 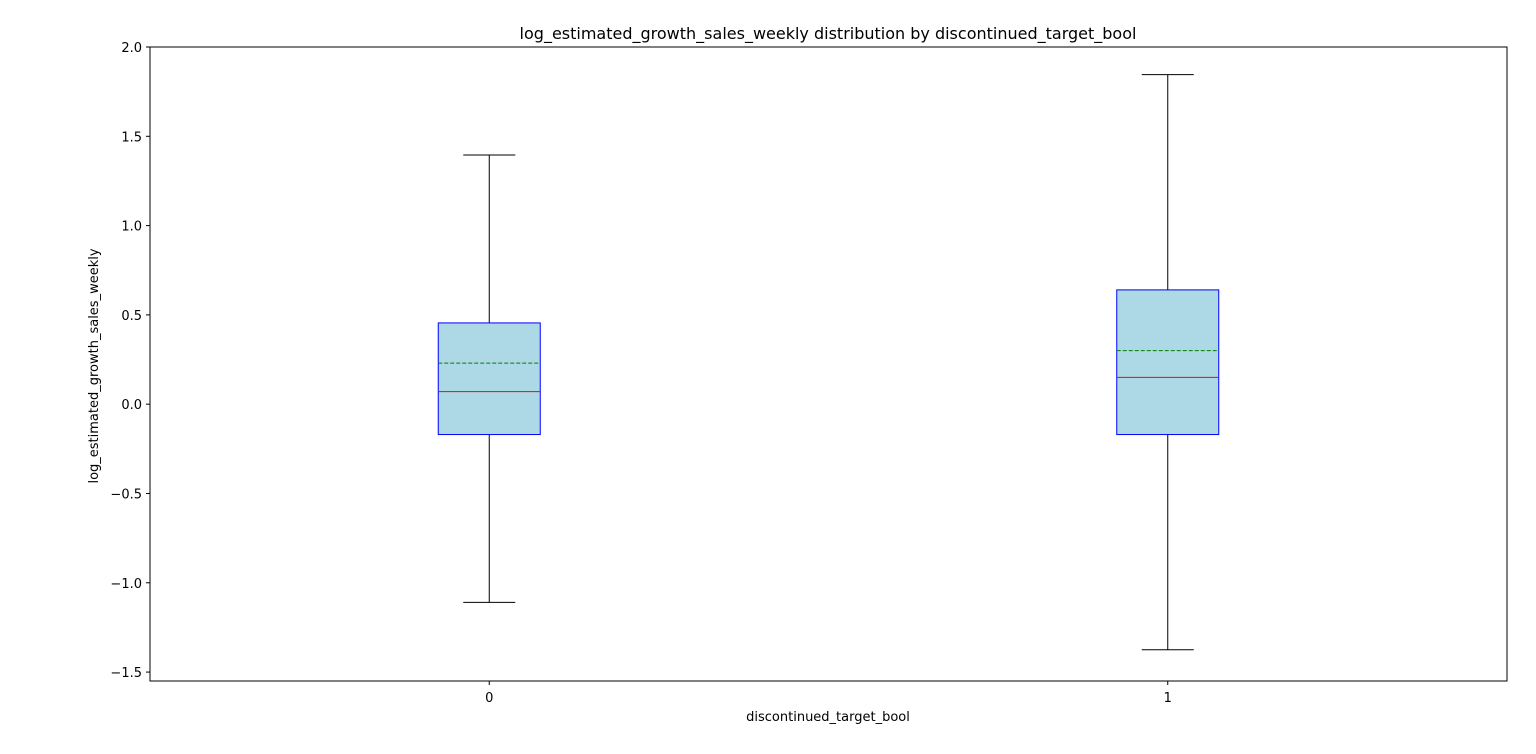 I want to click on y-tick-label: 1.5, so click(x=131, y=137).